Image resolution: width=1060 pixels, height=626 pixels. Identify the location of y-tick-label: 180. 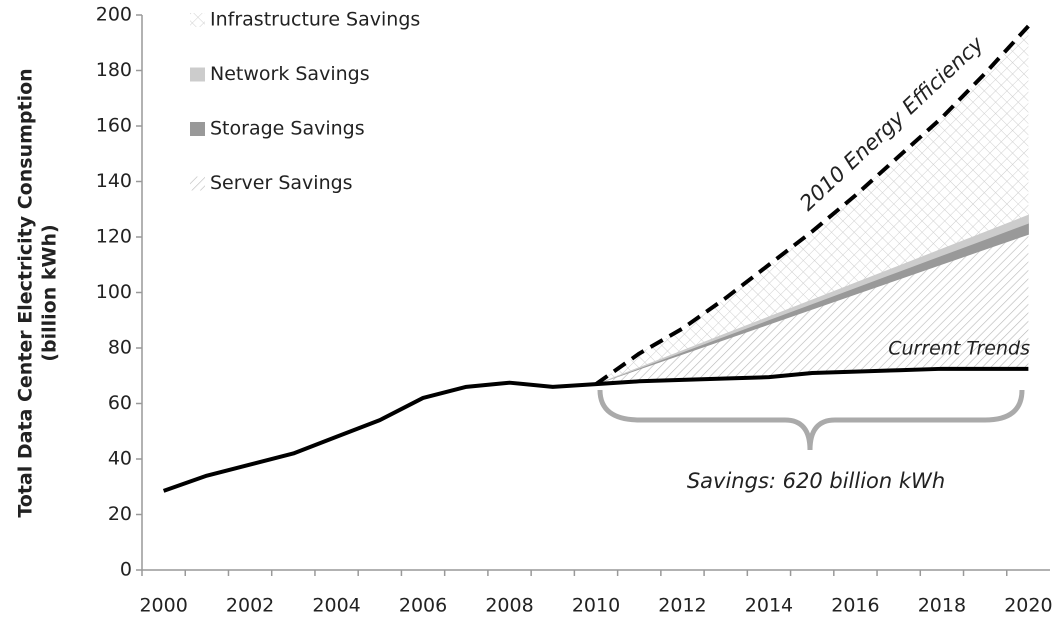
(114, 70).